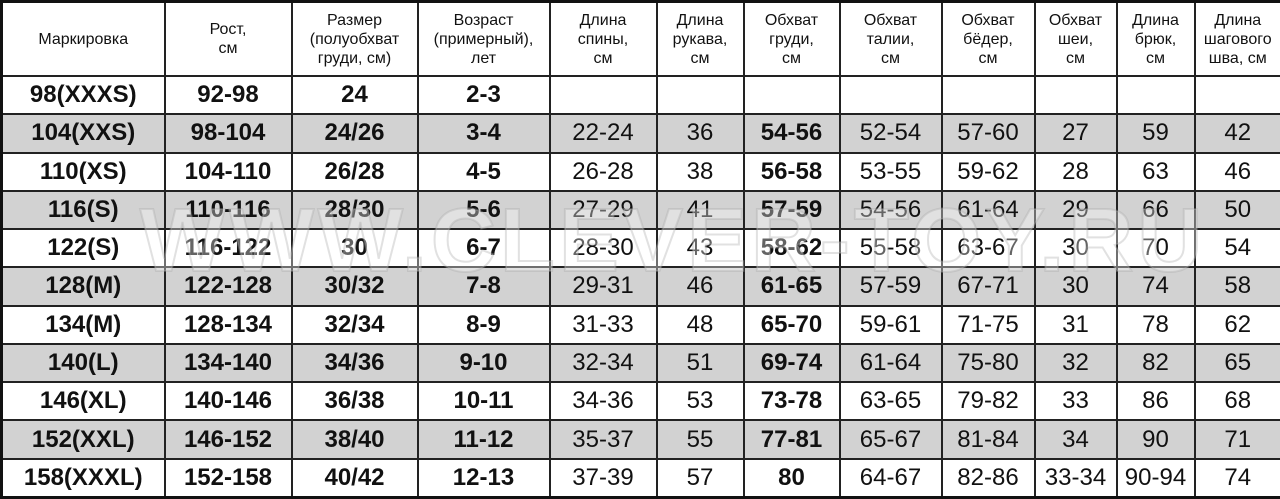 This screenshot has width=1280, height=499. What do you see at coordinates (791, 133) in the screenshot?
I see `table-cell: 54-56` at bounding box center [791, 133].